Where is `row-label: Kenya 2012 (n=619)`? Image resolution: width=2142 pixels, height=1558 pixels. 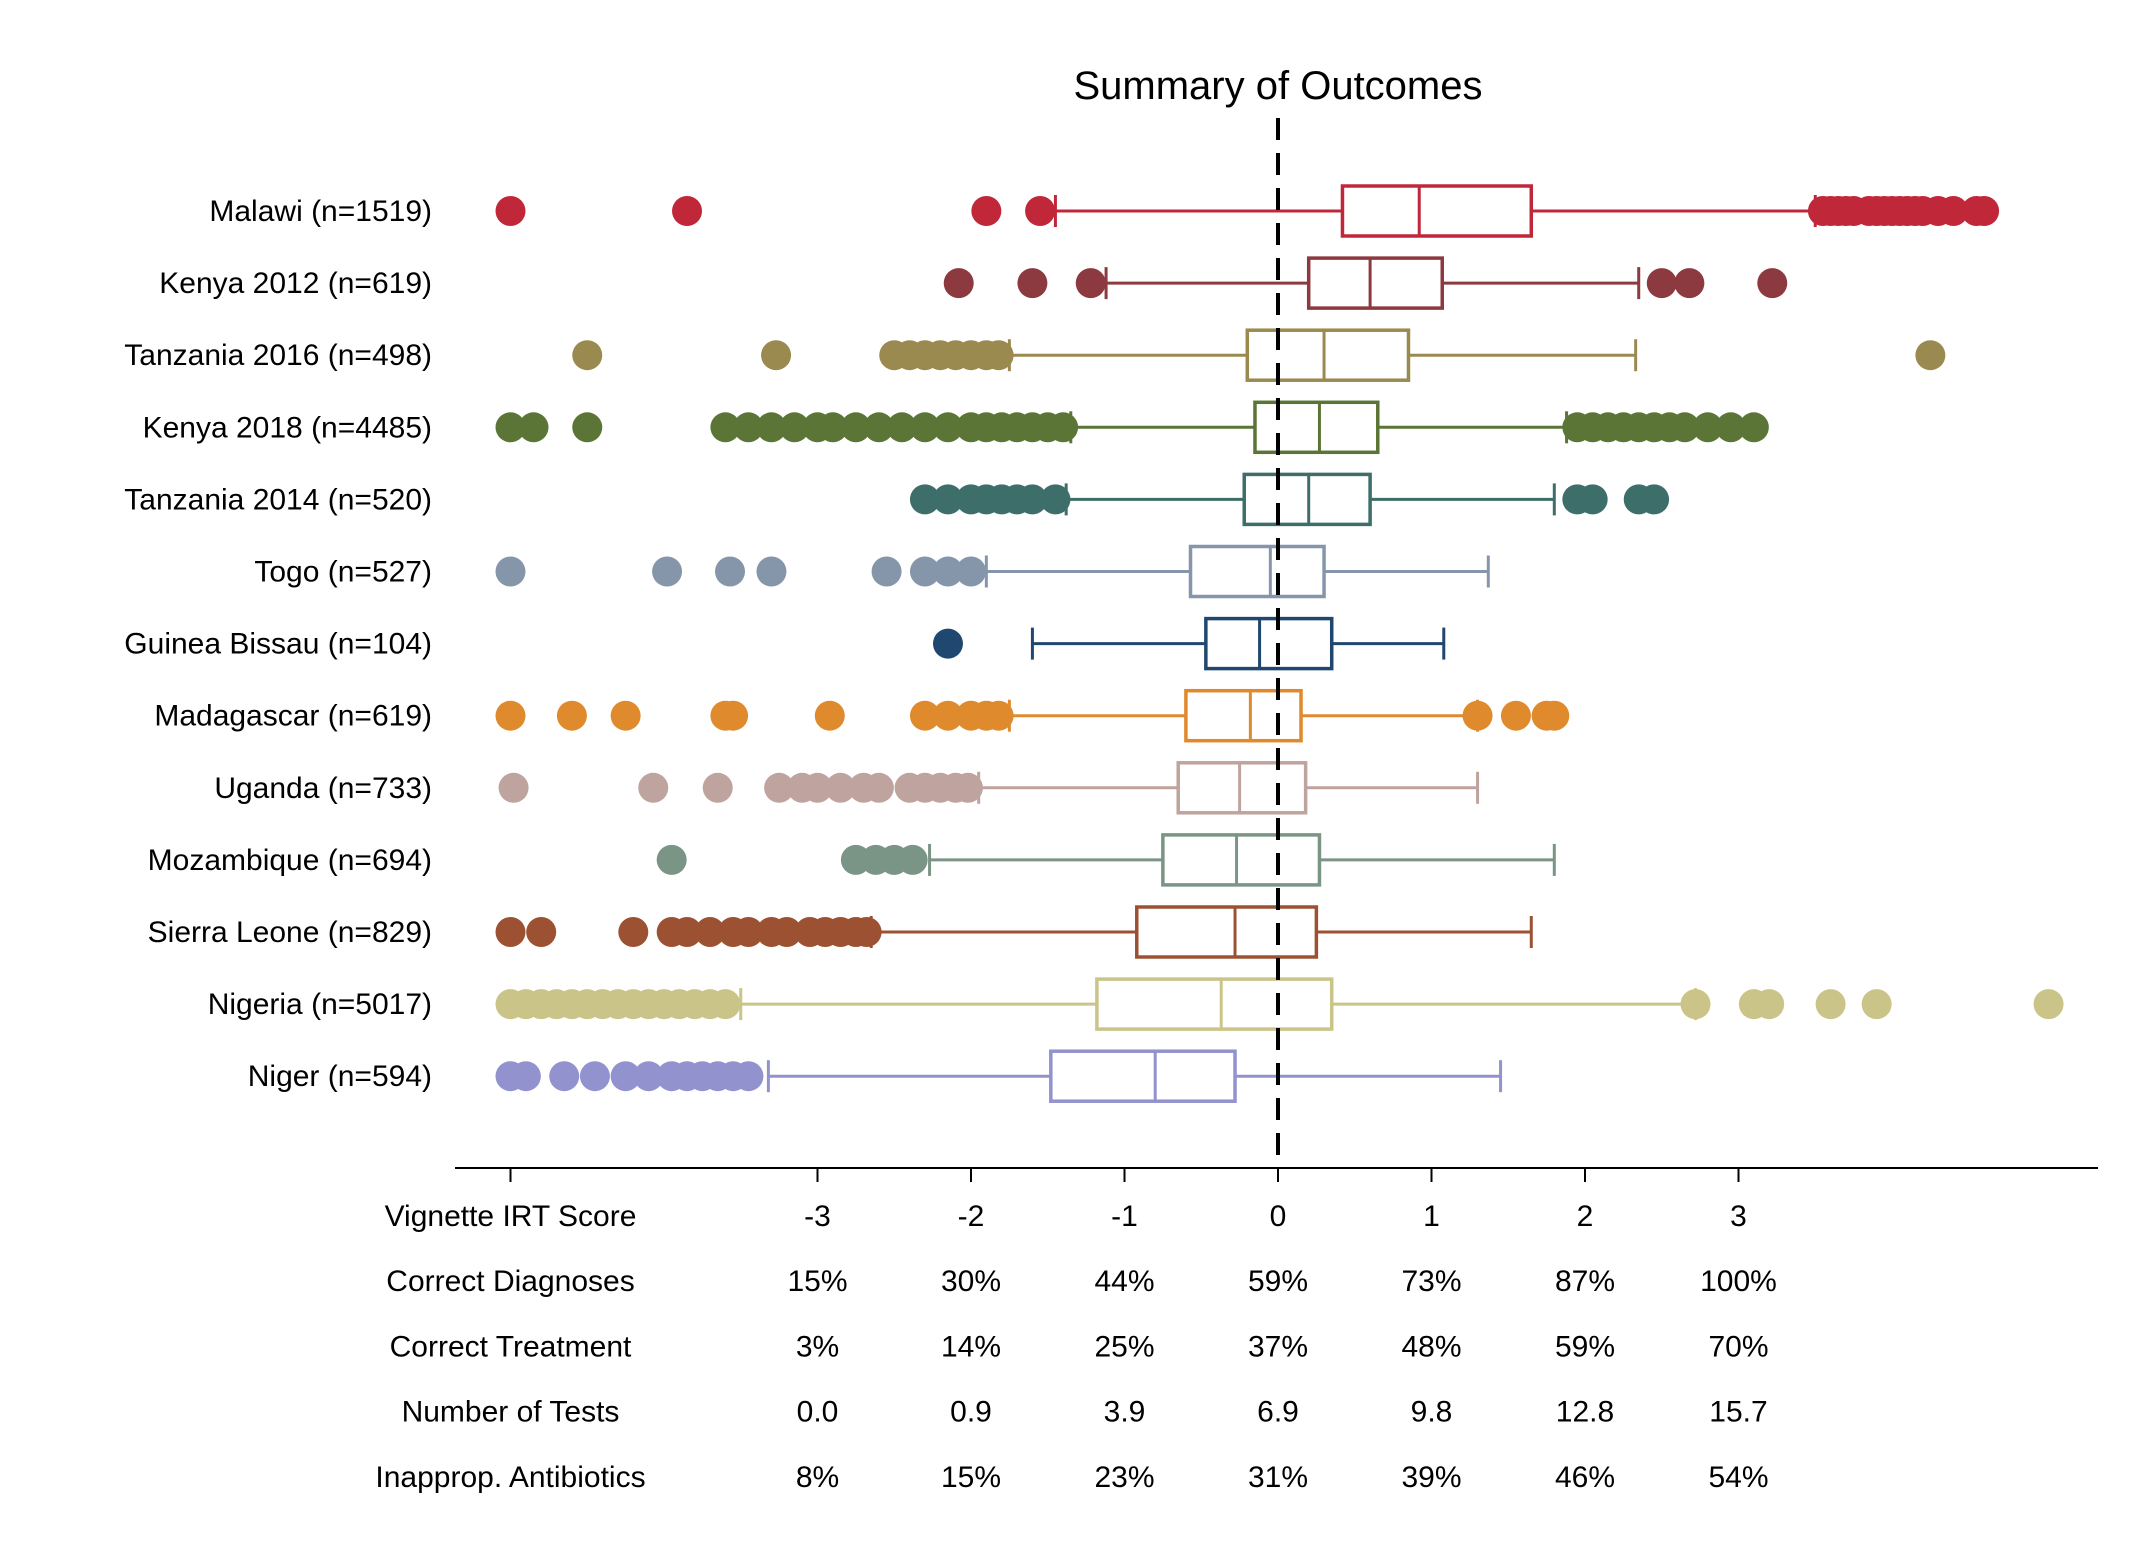 row-label: Kenya 2012 (n=619) is located at coordinates (295, 283).